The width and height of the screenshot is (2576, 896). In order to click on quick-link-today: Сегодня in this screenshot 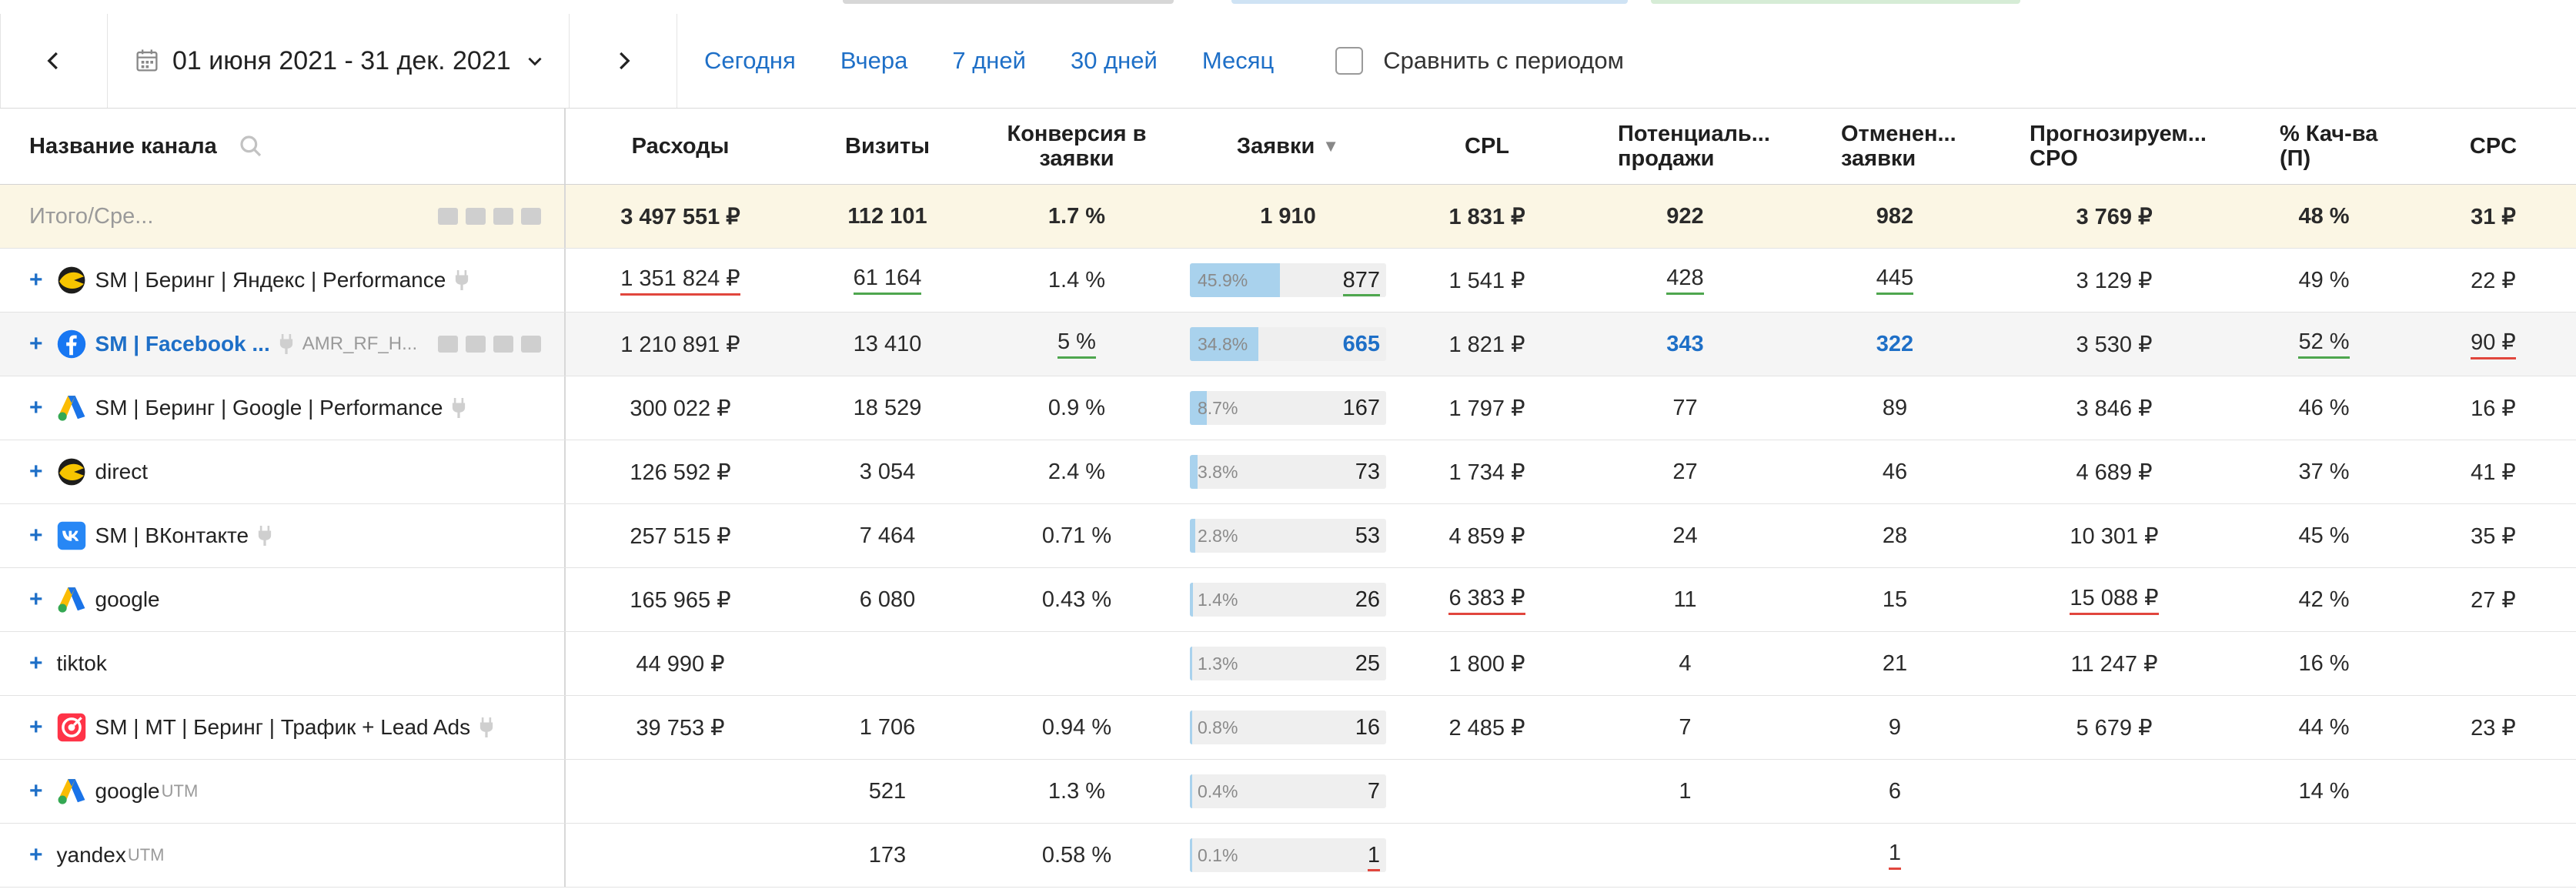, I will do `click(750, 60)`.